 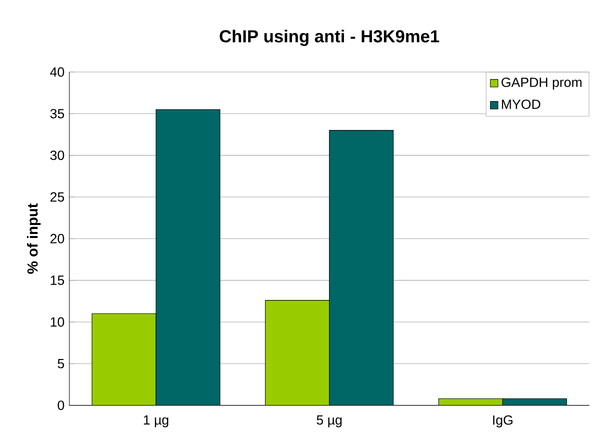 What do you see at coordinates (57, 280) in the screenshot?
I see `y-tick-label: 15` at bounding box center [57, 280].